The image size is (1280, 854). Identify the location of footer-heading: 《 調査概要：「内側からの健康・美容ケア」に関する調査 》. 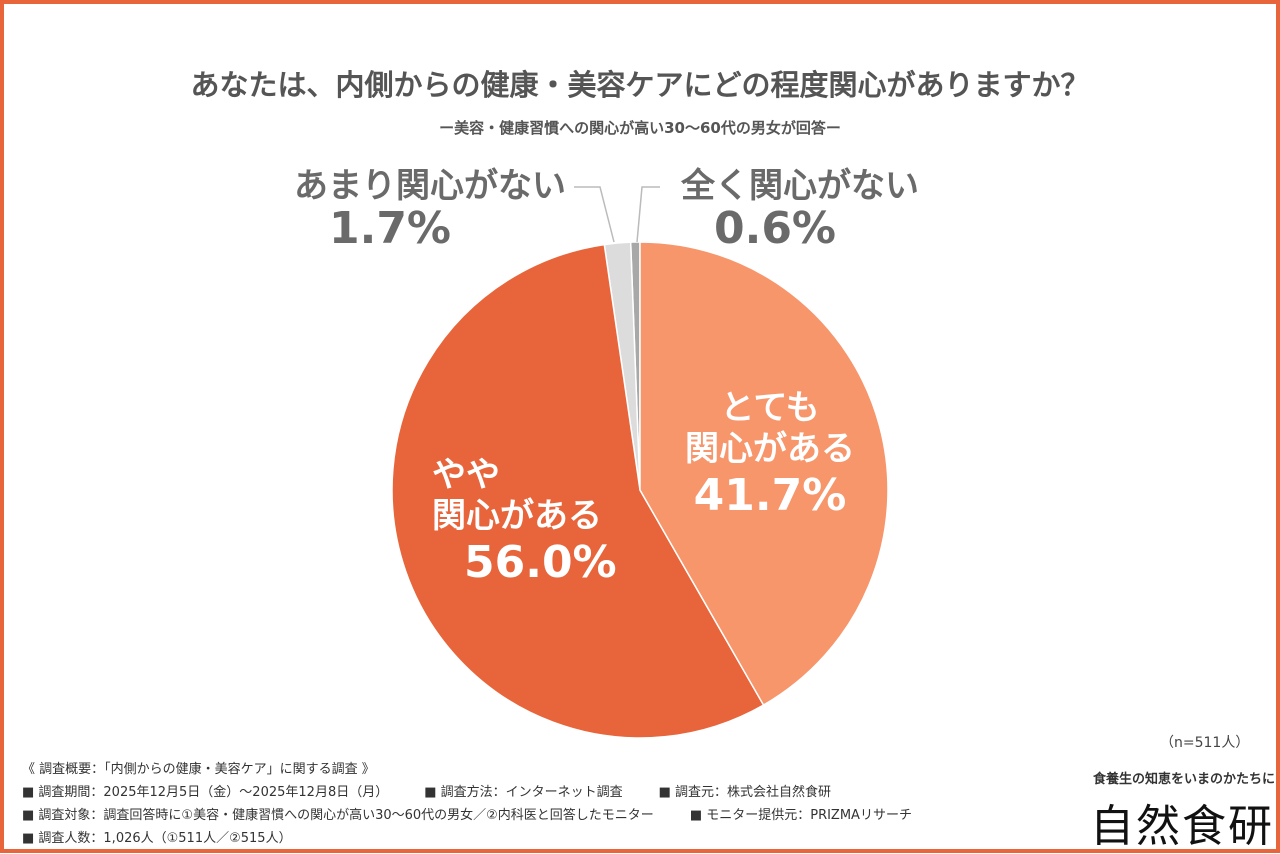
(198, 769).